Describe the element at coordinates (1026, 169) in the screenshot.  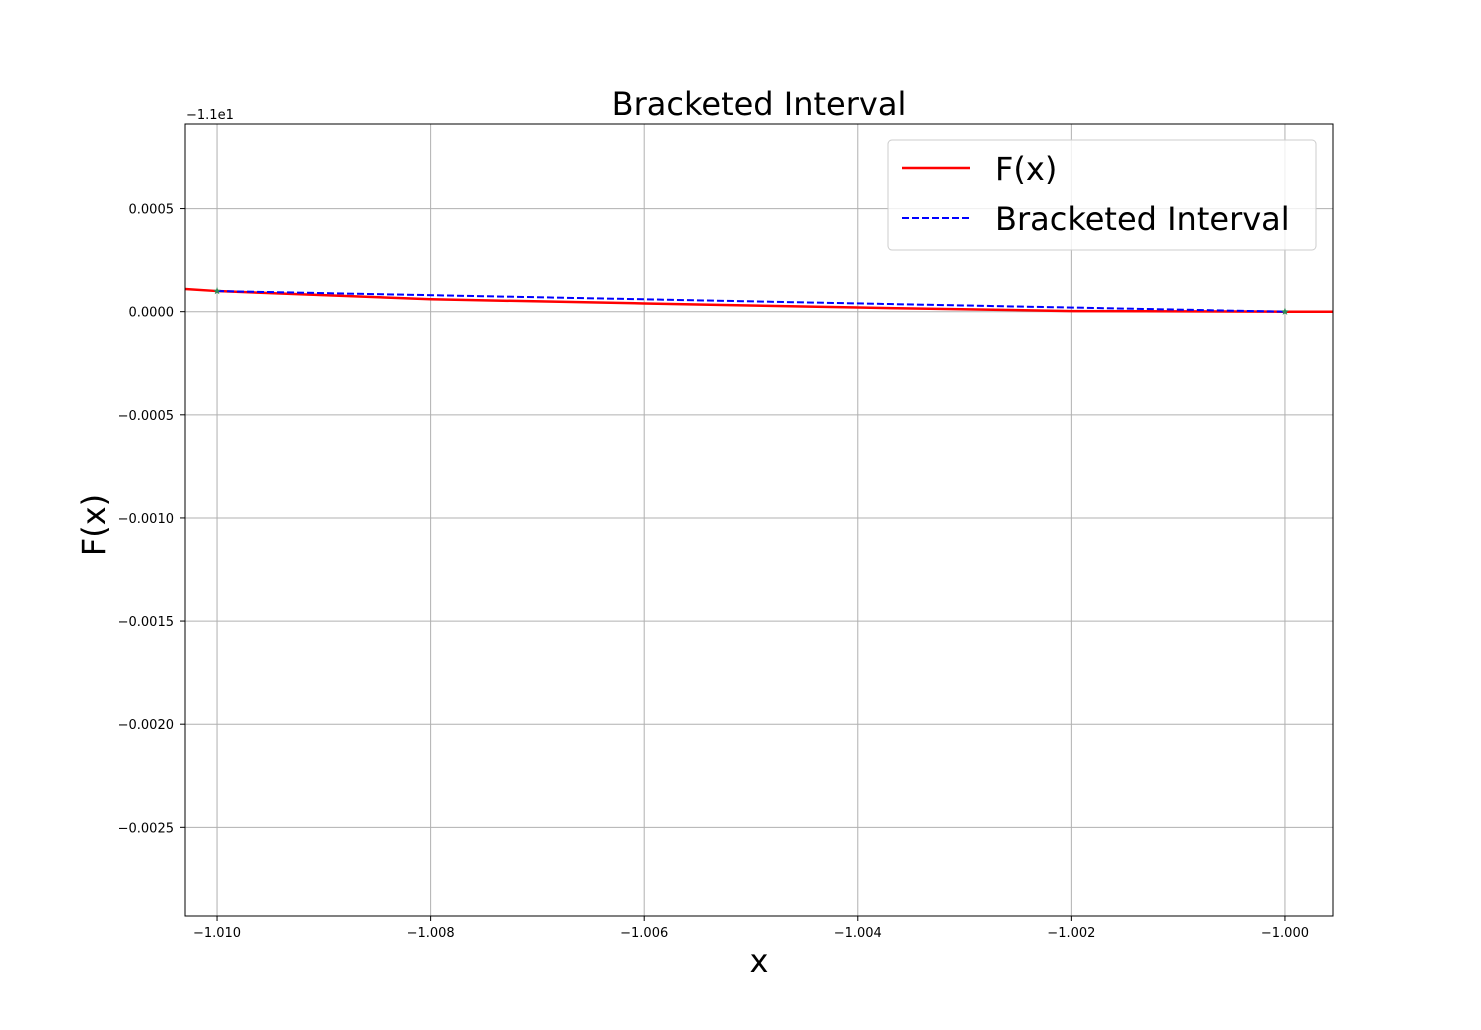
I see `legend-label-fx: F(x)` at that location.